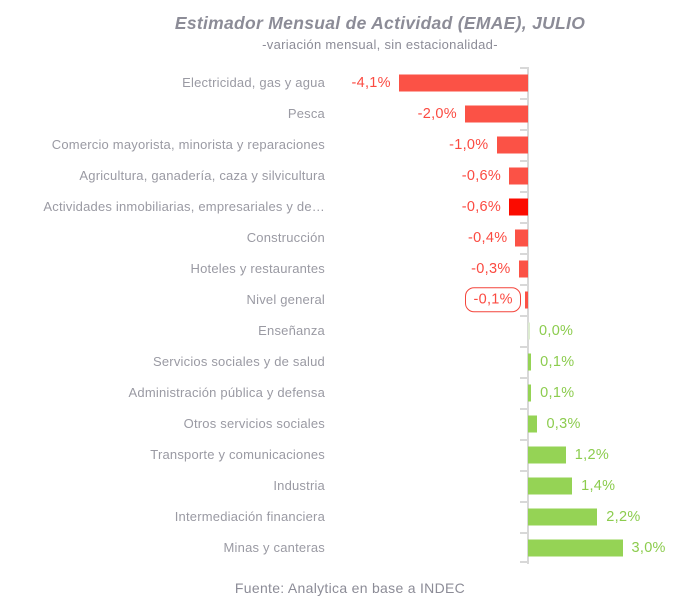 Image resolution: width=676 pixels, height=606 pixels. Describe the element at coordinates (249, 516) in the screenshot. I see `category-label: Intermediación financiera` at that location.